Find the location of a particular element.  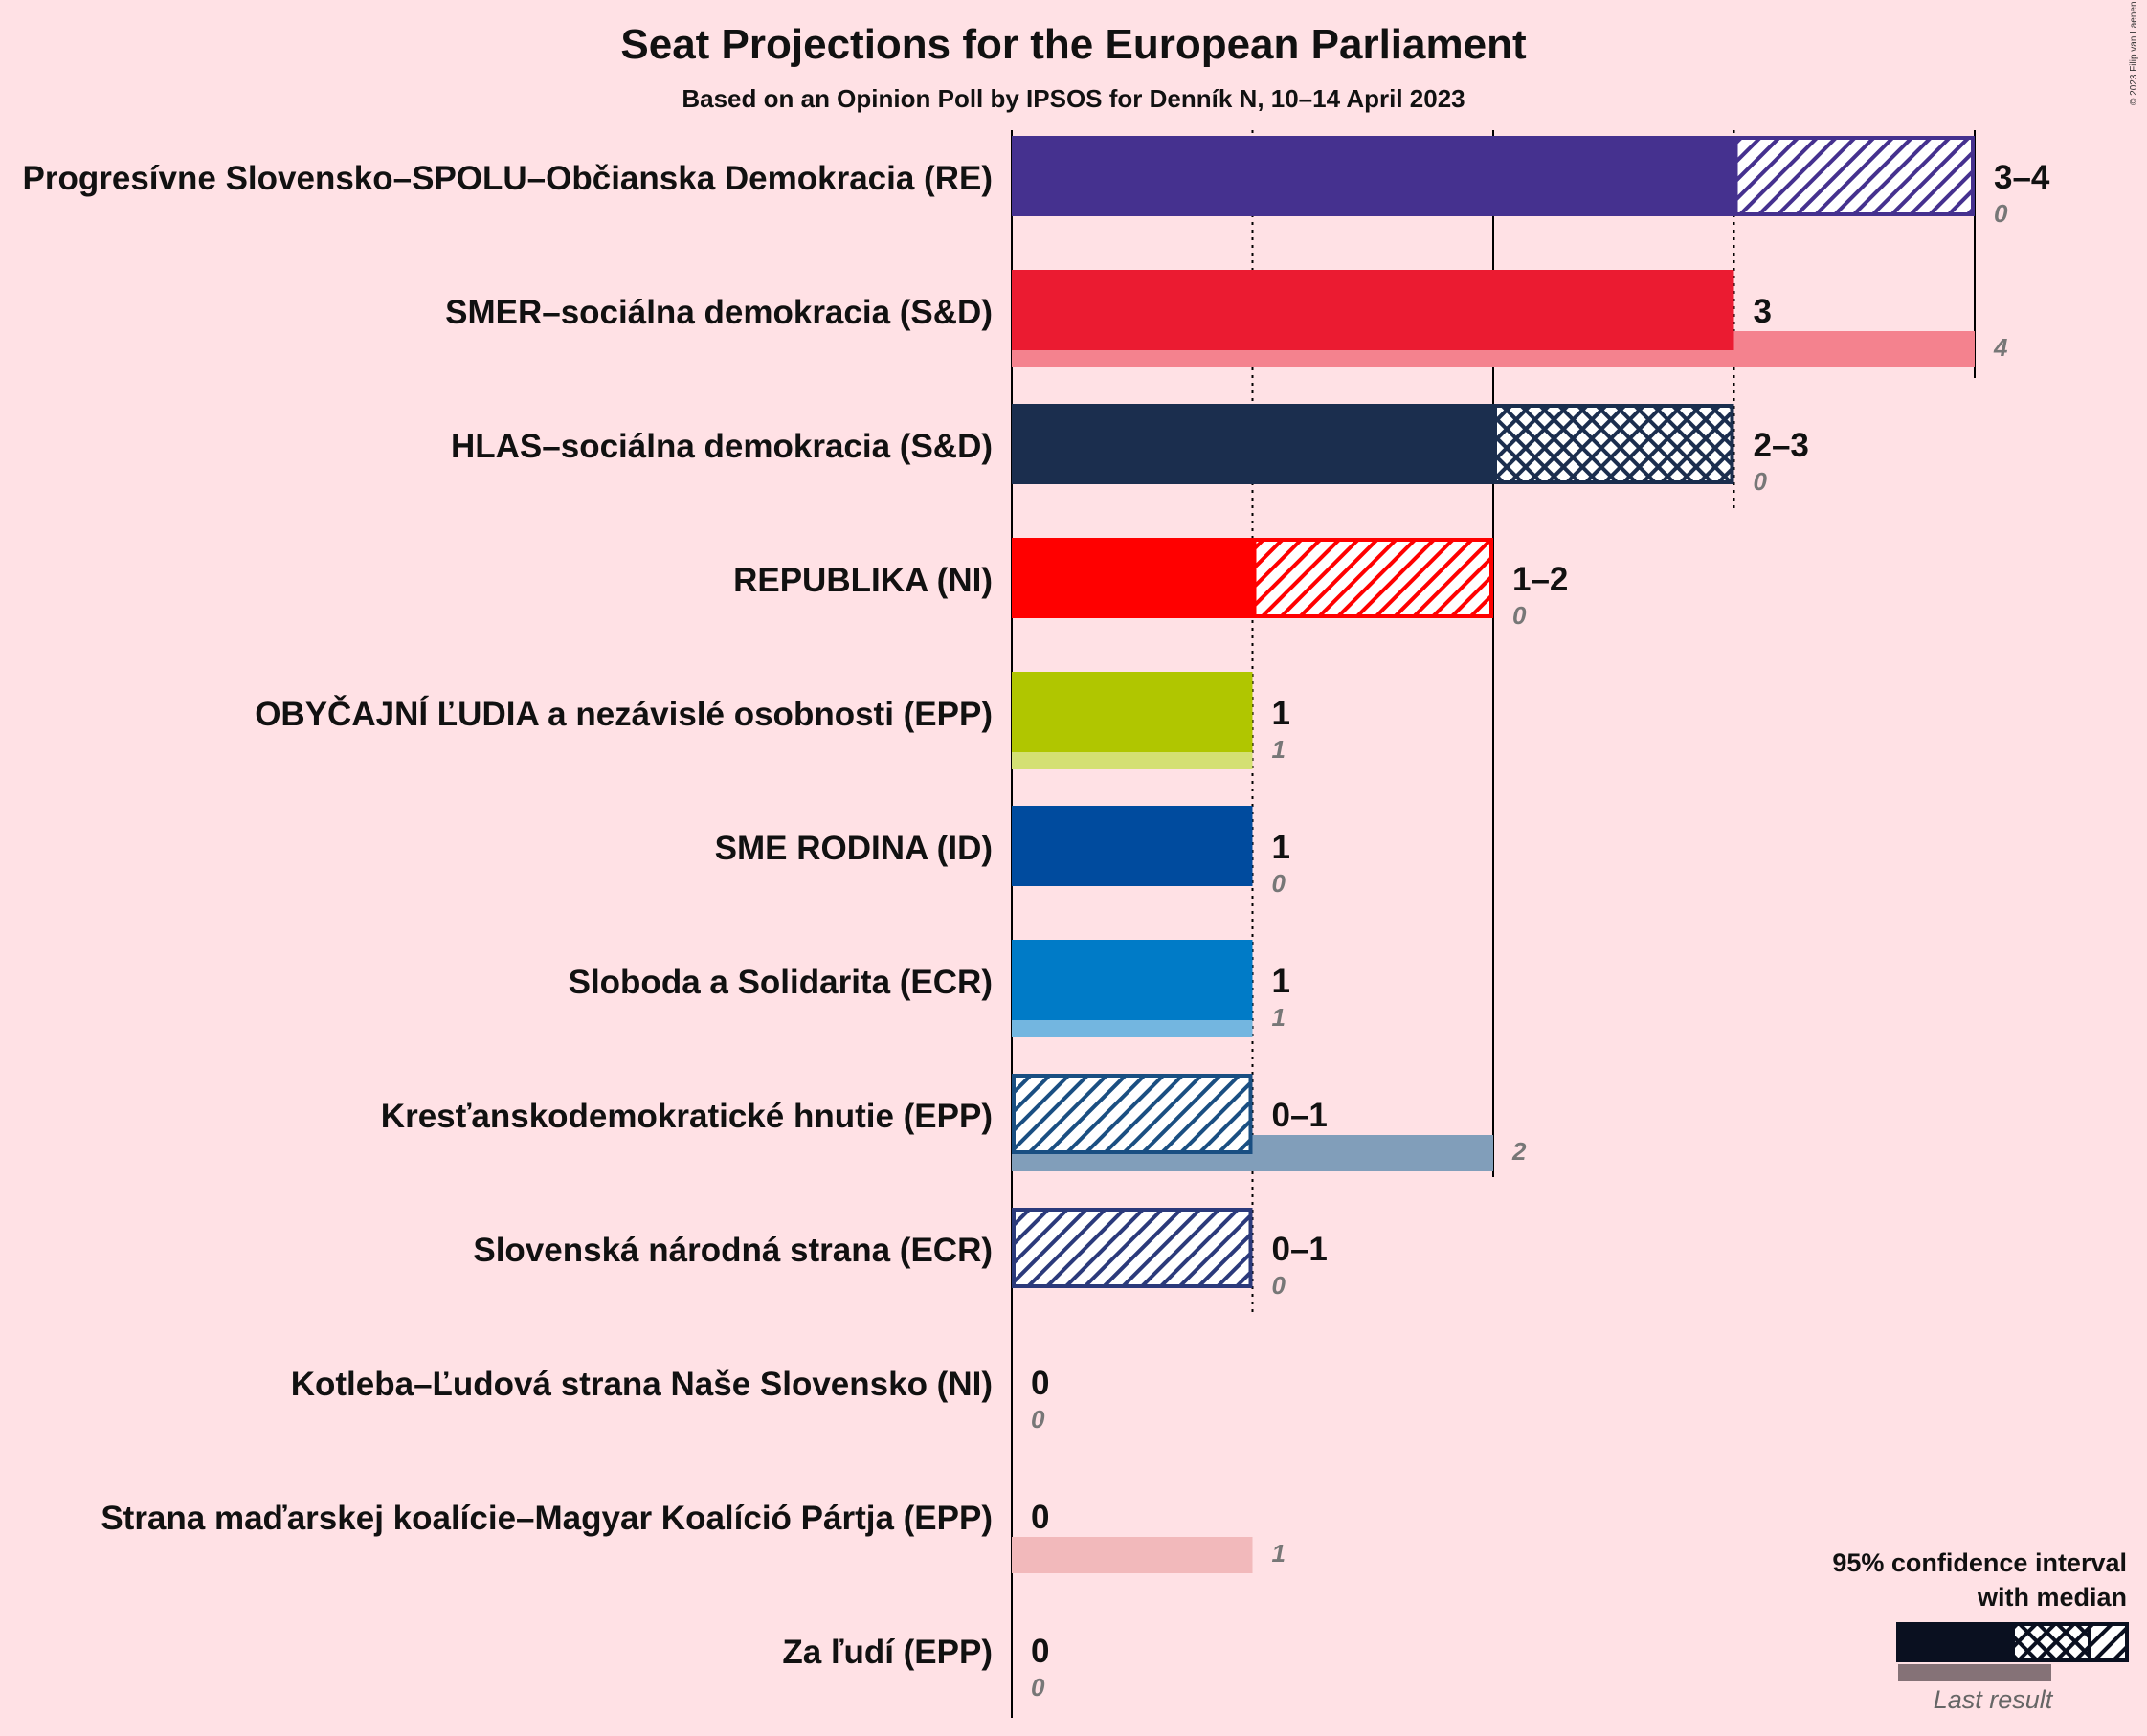

legend-crosshatch-swatch is located at coordinates (2051, 1642).